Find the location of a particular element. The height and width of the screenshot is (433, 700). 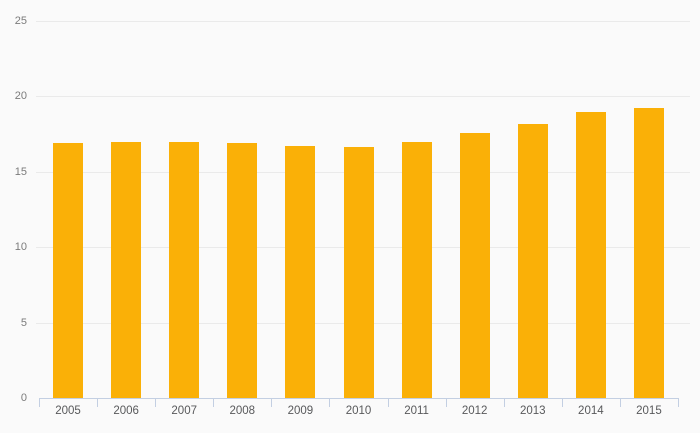

x-tick-label: 2005 is located at coordinates (68, 411).